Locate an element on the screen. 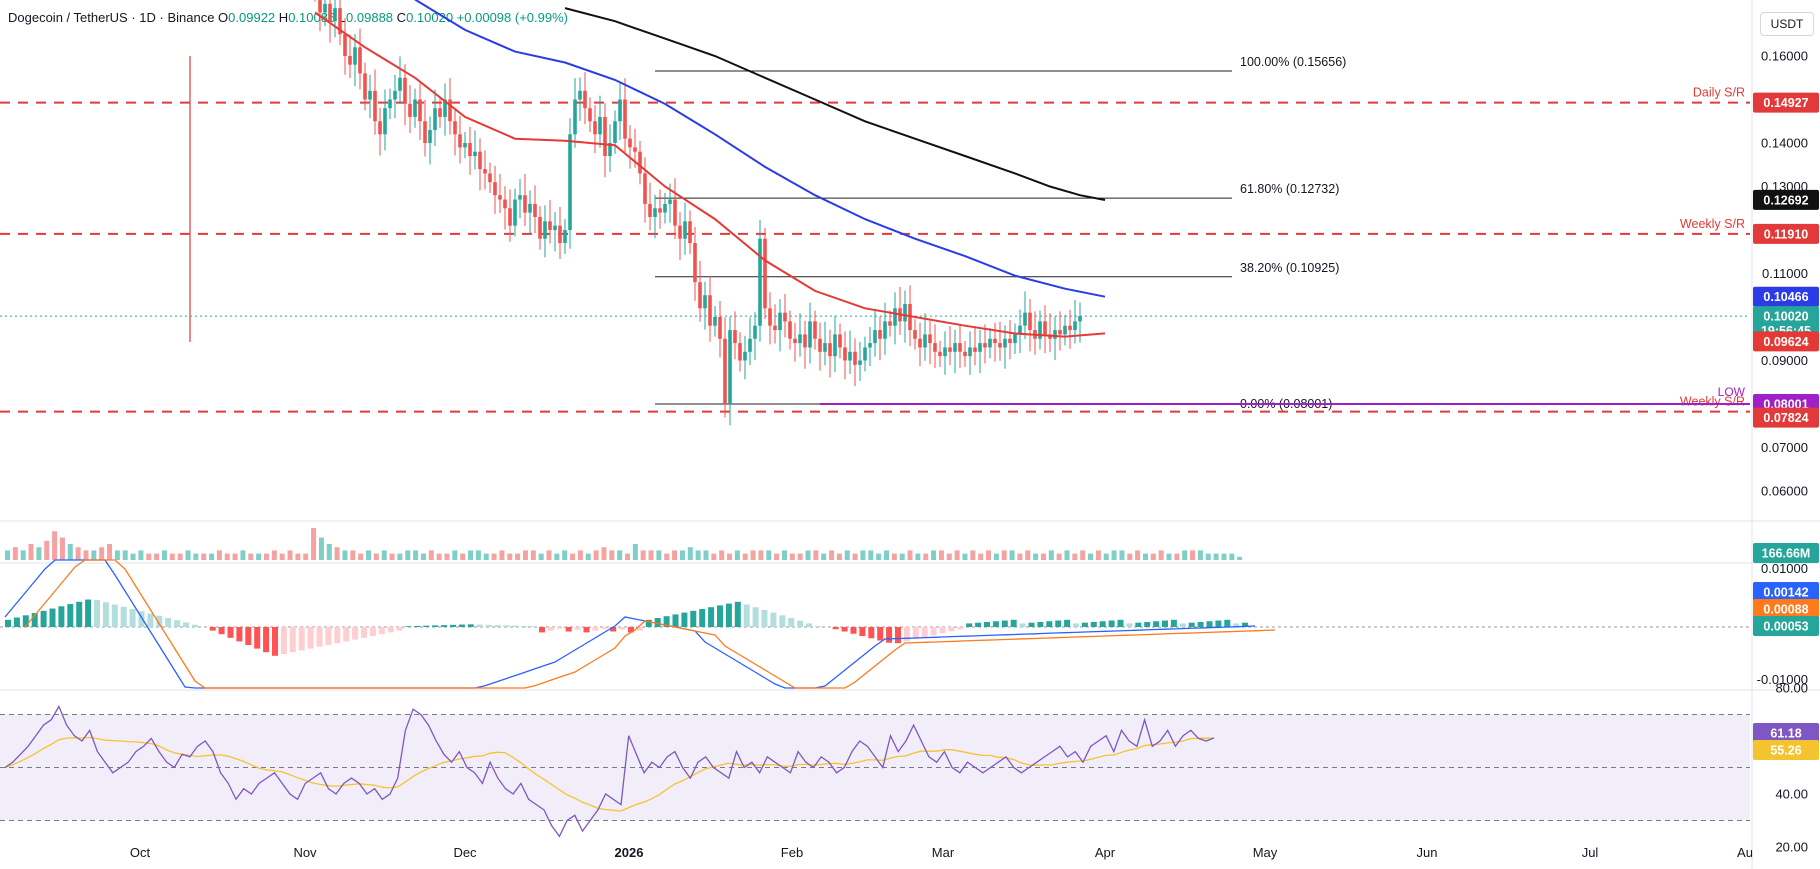 Image resolution: width=1820 pixels, height=869 pixels. symbol-title: Dogecoin / TetherUS · 1D · Binance is located at coordinates (111, 17).